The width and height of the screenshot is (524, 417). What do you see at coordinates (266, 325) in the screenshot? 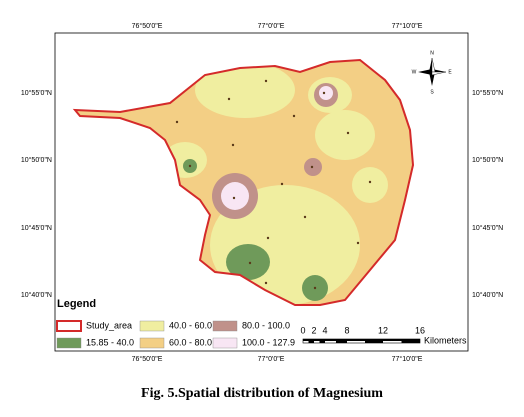
I see `legend-label: 80.0 - 100.0` at bounding box center [266, 325].